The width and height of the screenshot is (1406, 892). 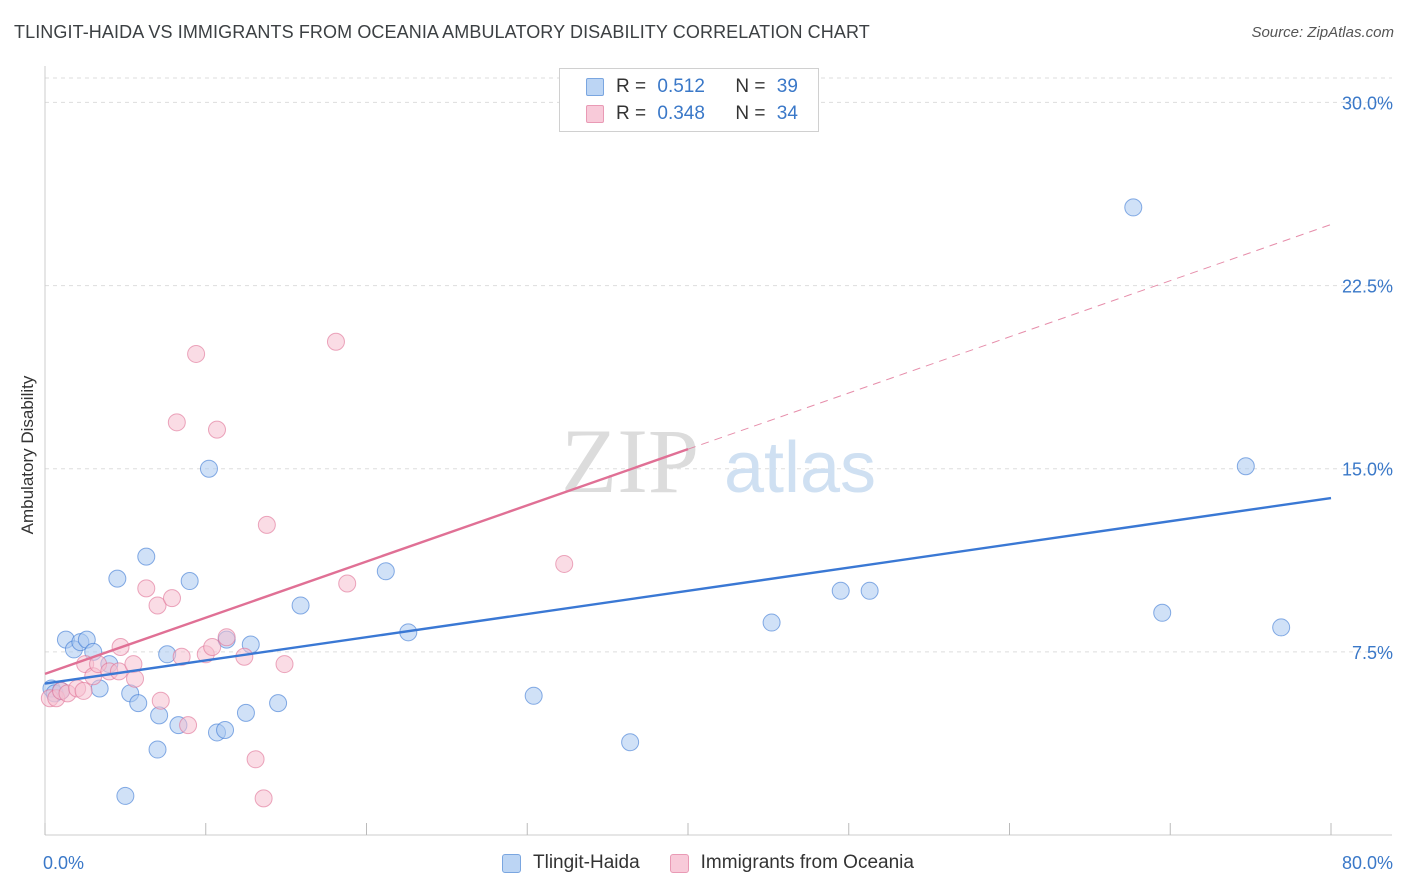 What do you see at coordinates (27, 455) in the screenshot?
I see `y-axis-label: Ambulatory Disability` at bounding box center [27, 455].